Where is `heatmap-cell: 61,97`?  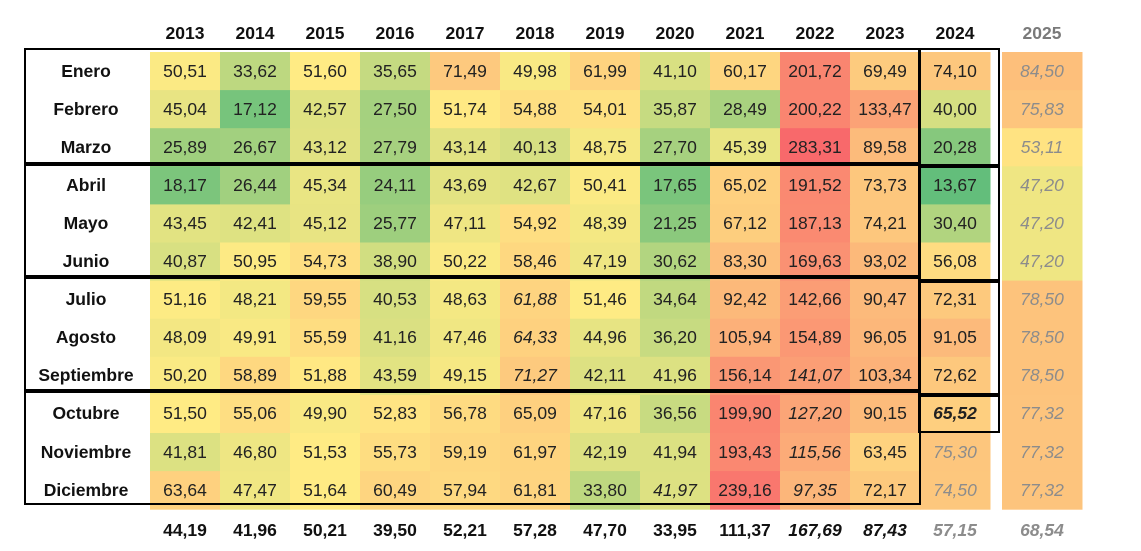 heatmap-cell: 61,97 is located at coordinates (535, 451).